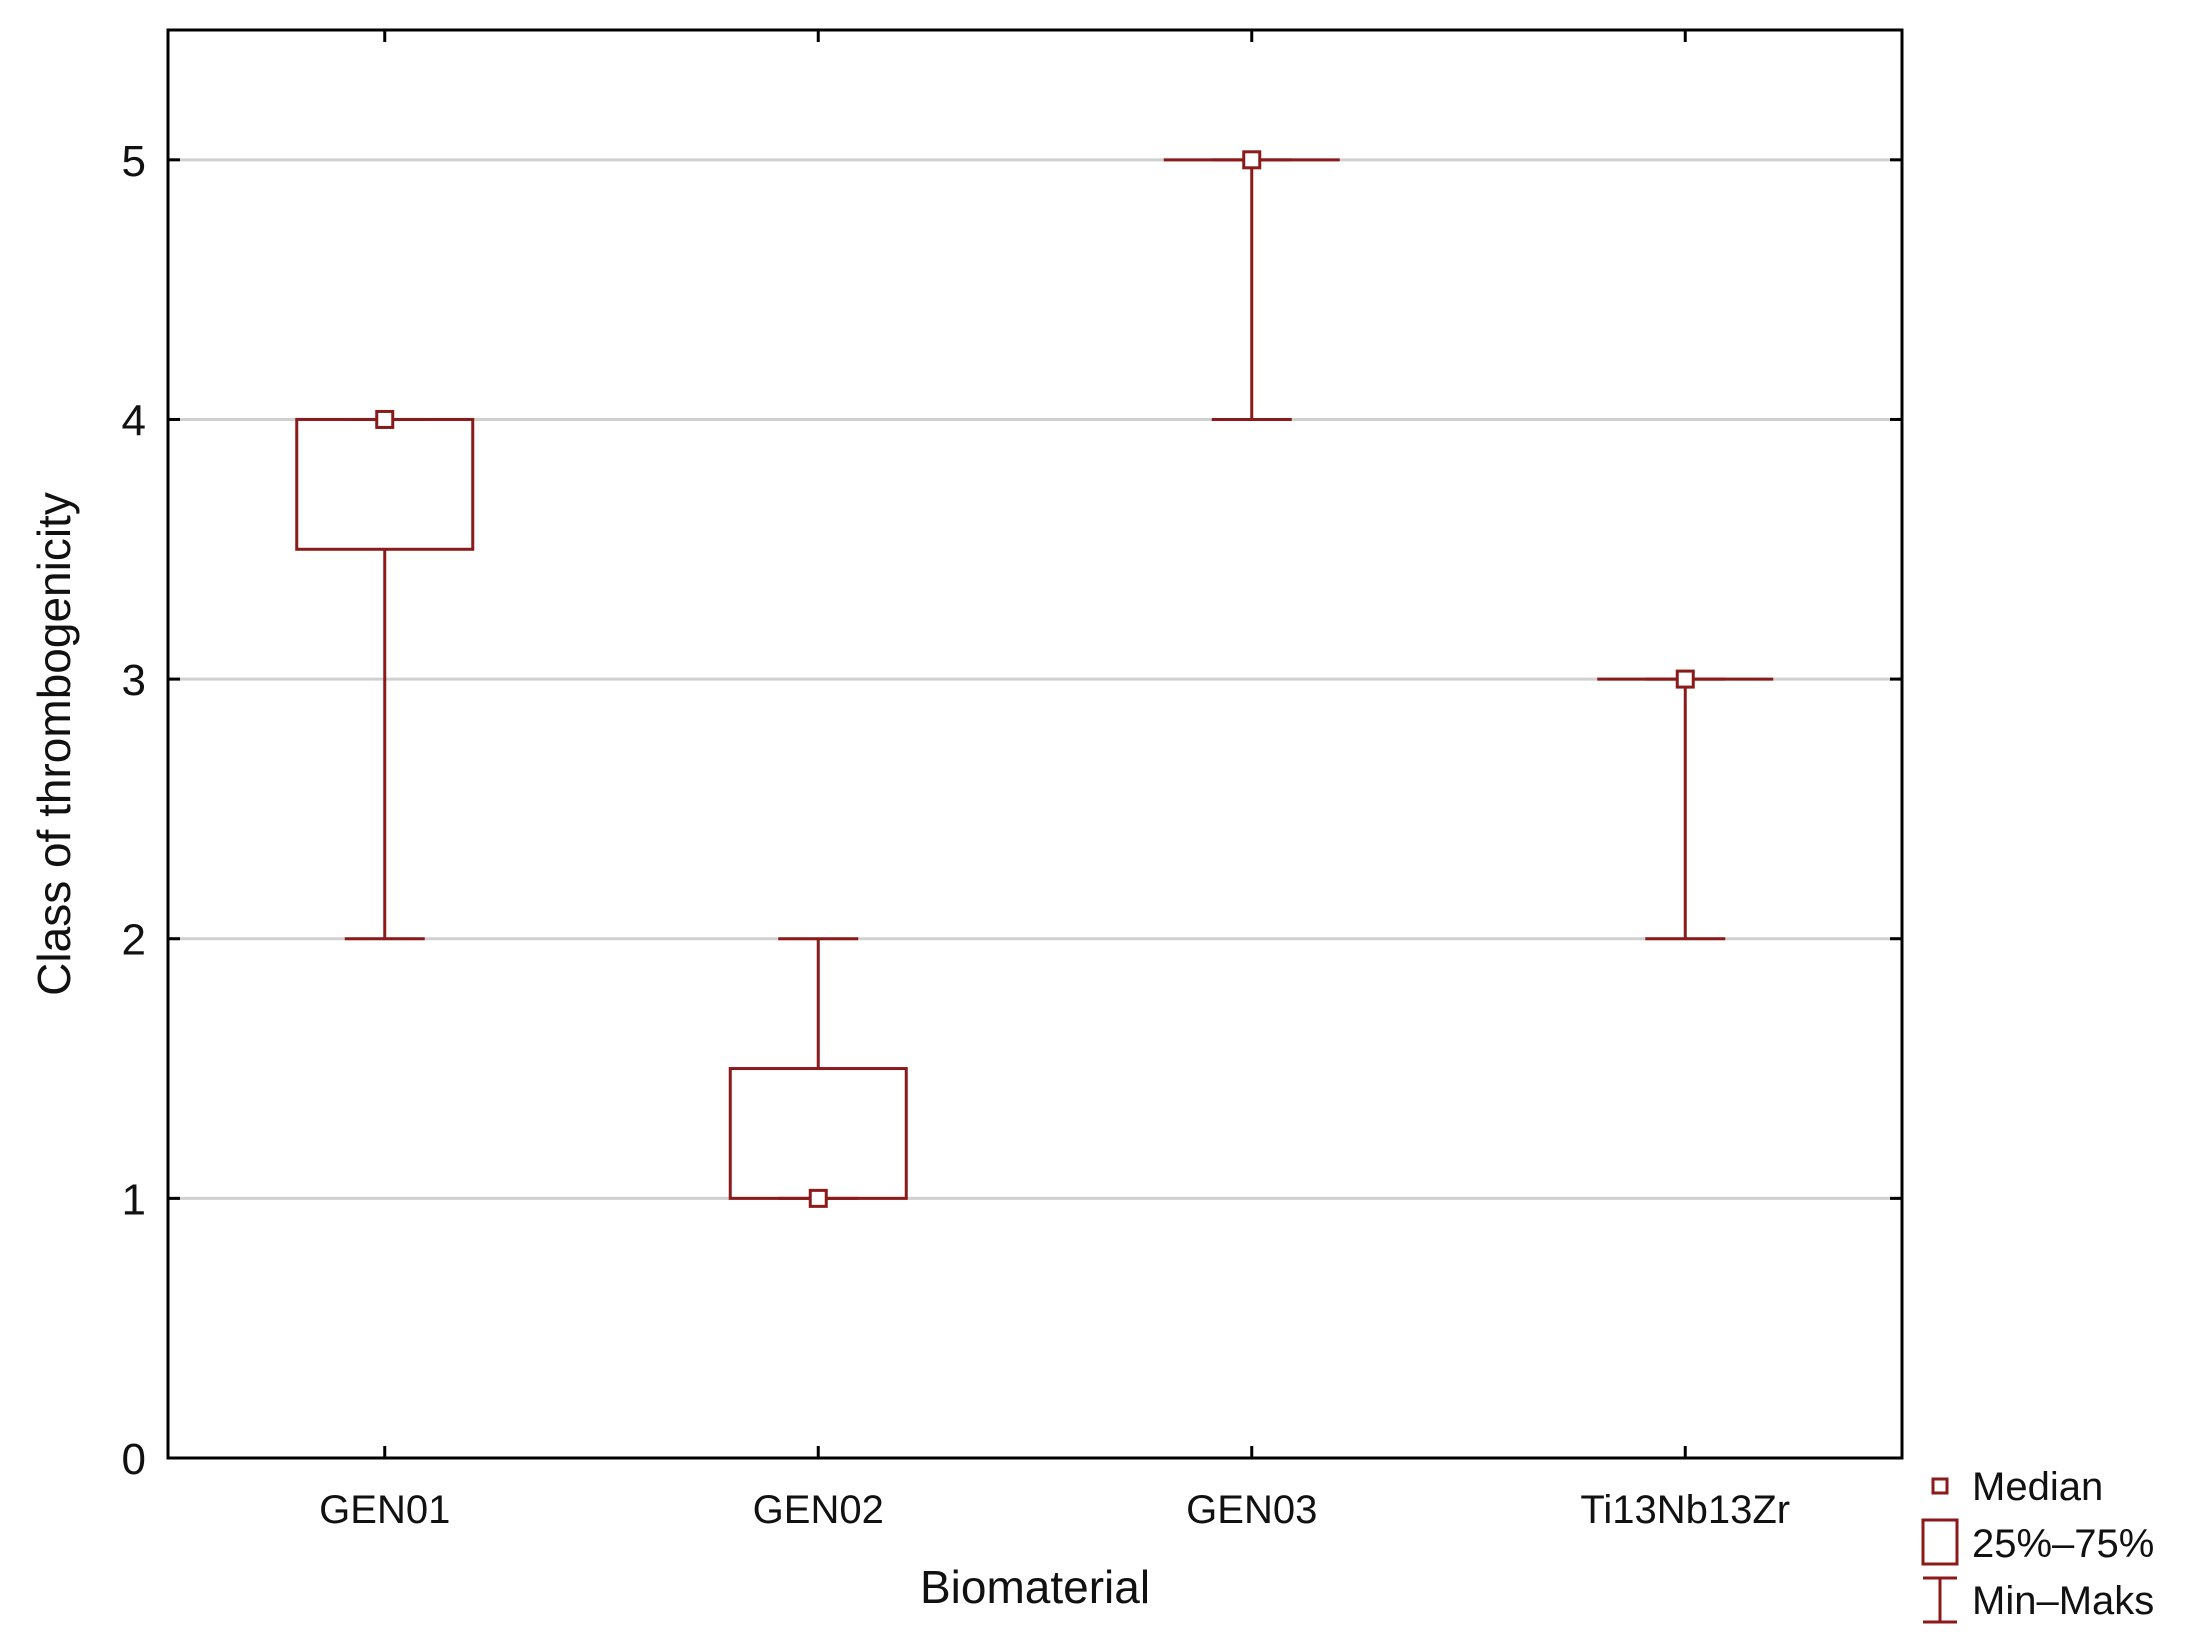 The width and height of the screenshot is (2205, 1641). Describe the element at coordinates (1685, 805) in the screenshot. I see `box-group-Ti13Nb13Zr` at that location.